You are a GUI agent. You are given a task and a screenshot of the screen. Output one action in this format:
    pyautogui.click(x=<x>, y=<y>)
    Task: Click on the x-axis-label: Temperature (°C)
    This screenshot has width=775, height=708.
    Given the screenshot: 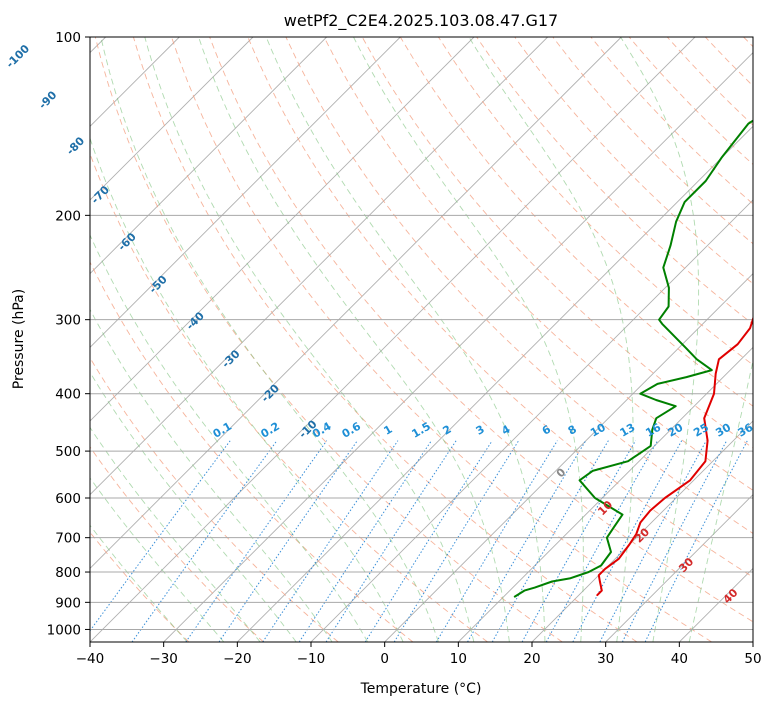 What is the action you would take?
    pyautogui.click(x=421, y=689)
    